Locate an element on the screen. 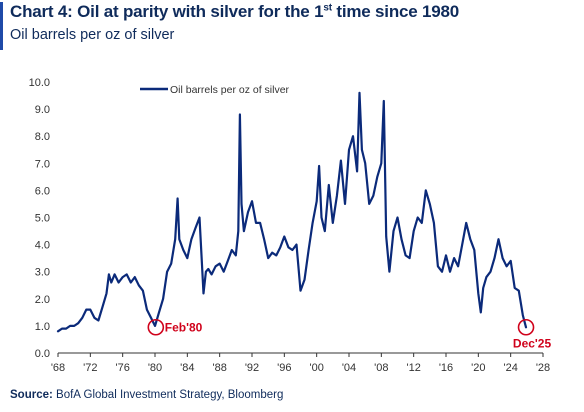 The width and height of the screenshot is (584, 412). y-tick-label: 5.0 is located at coordinates (42, 219).